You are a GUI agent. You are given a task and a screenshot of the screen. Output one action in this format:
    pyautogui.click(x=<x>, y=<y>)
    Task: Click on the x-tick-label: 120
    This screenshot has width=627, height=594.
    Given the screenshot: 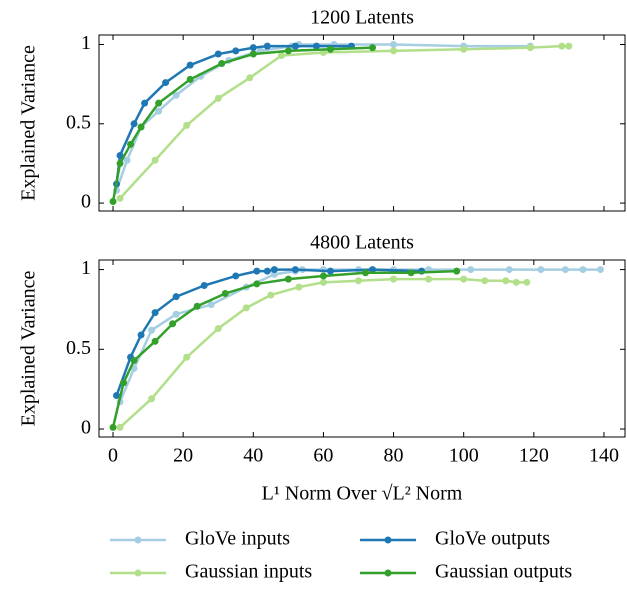 What is the action you would take?
    pyautogui.click(x=534, y=456)
    